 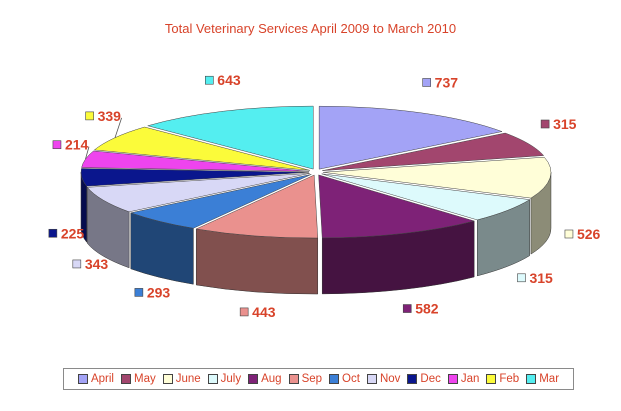 What do you see at coordinates (195, 177) in the screenshot?
I see `pie-slice-dec` at bounding box center [195, 177].